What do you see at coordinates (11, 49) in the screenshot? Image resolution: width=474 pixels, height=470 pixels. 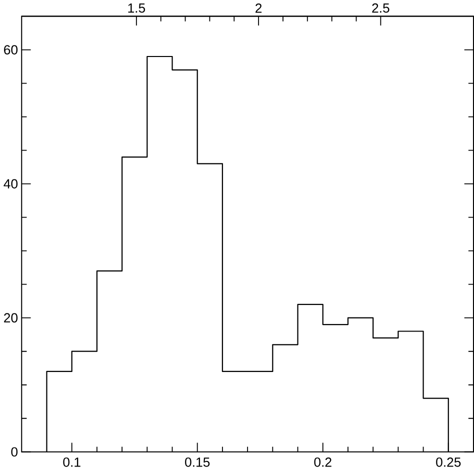 I see `y-tick-label: 60` at bounding box center [11, 49].